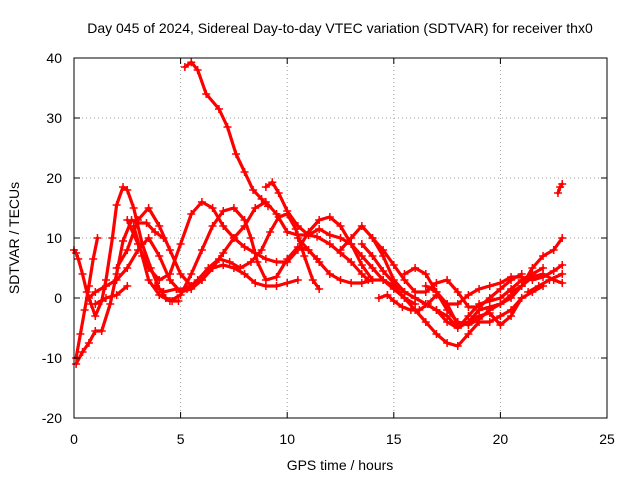  Describe the element at coordinates (287, 439) in the screenshot. I see `x-tick-label: 10` at that location.